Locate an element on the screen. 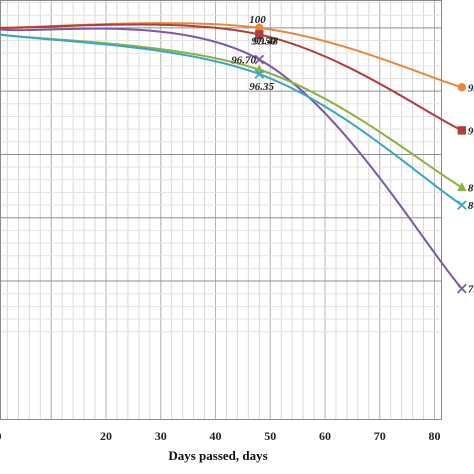 This screenshot has height=474, width=474. x-tick-label: 40 is located at coordinates (216, 436).